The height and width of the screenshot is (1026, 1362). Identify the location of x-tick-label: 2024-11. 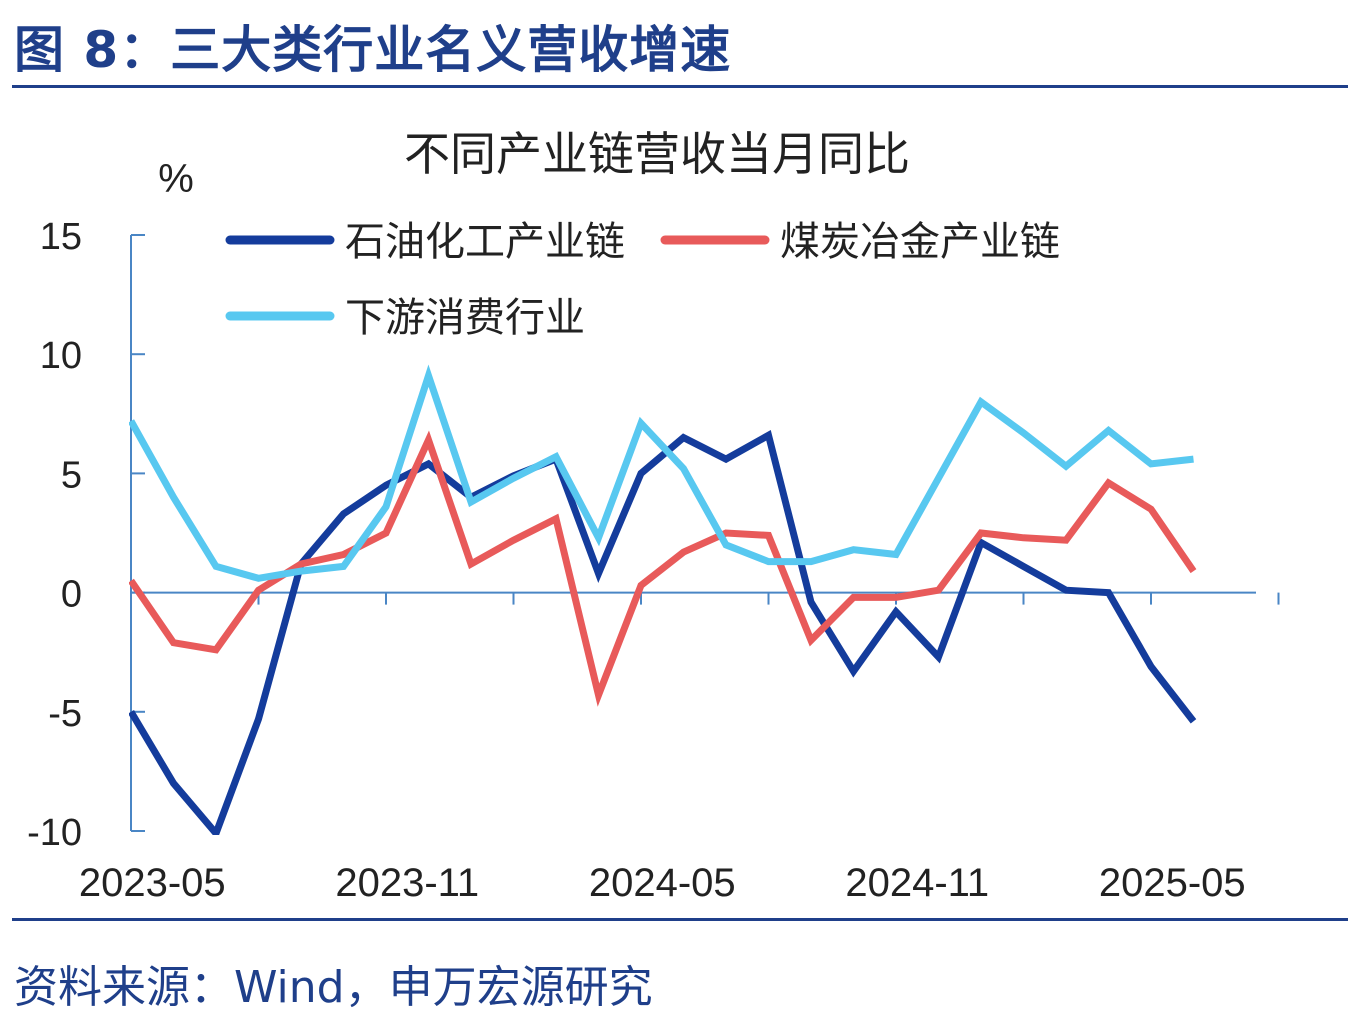
(917, 883).